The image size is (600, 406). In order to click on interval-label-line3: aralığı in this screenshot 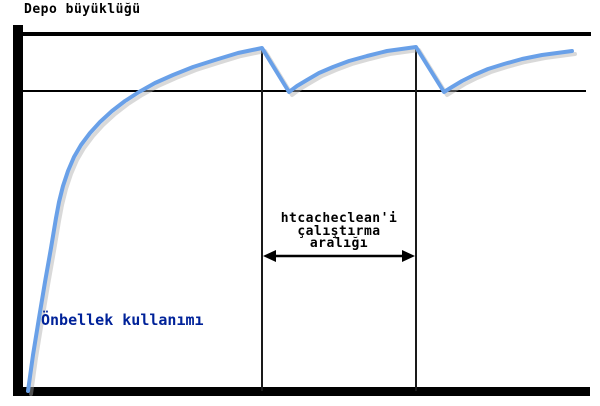, I will do `click(339, 243)`.